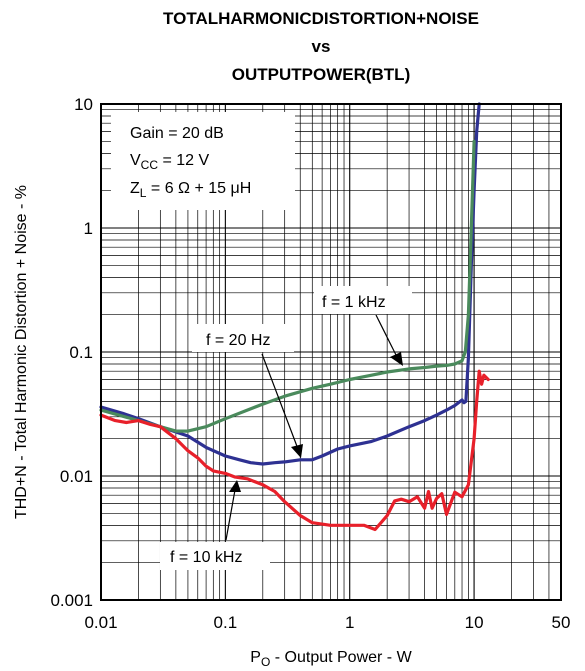  What do you see at coordinates (280, 401) in the screenshot?
I see `annotation-20hz-leader` at bounding box center [280, 401].